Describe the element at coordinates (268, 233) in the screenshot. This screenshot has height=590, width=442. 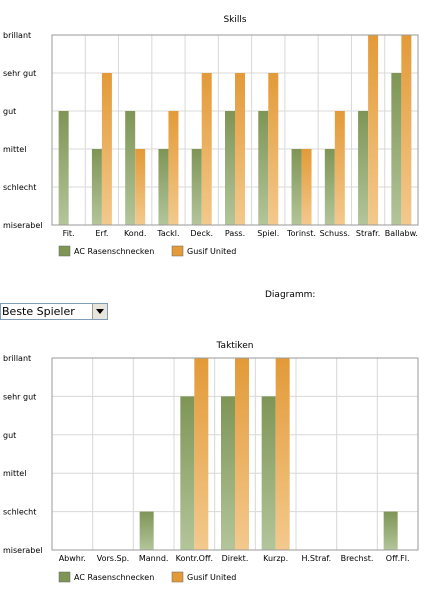
I see `x-tick-label: Spiel.` at that location.